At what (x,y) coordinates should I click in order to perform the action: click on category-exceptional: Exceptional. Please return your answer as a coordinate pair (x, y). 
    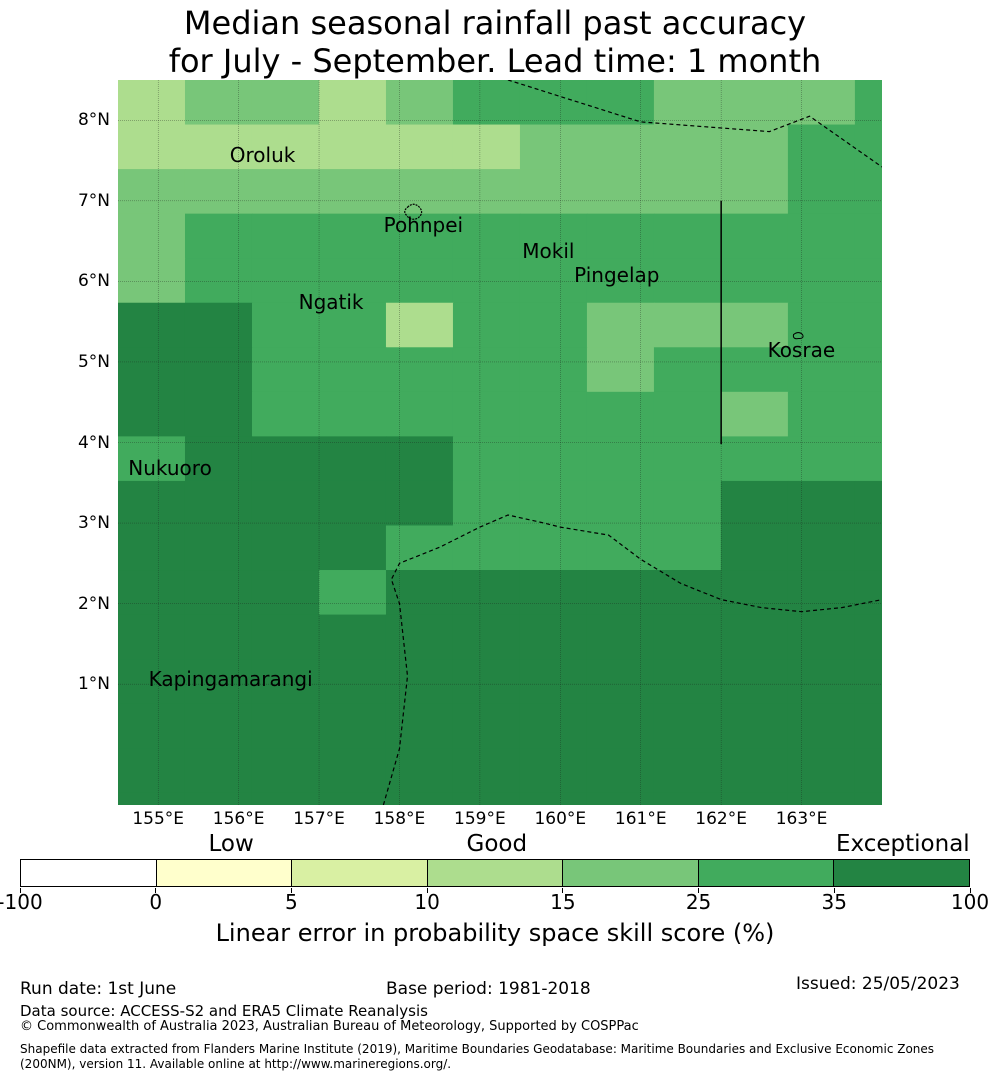
    Looking at the image, I should click on (903, 844).